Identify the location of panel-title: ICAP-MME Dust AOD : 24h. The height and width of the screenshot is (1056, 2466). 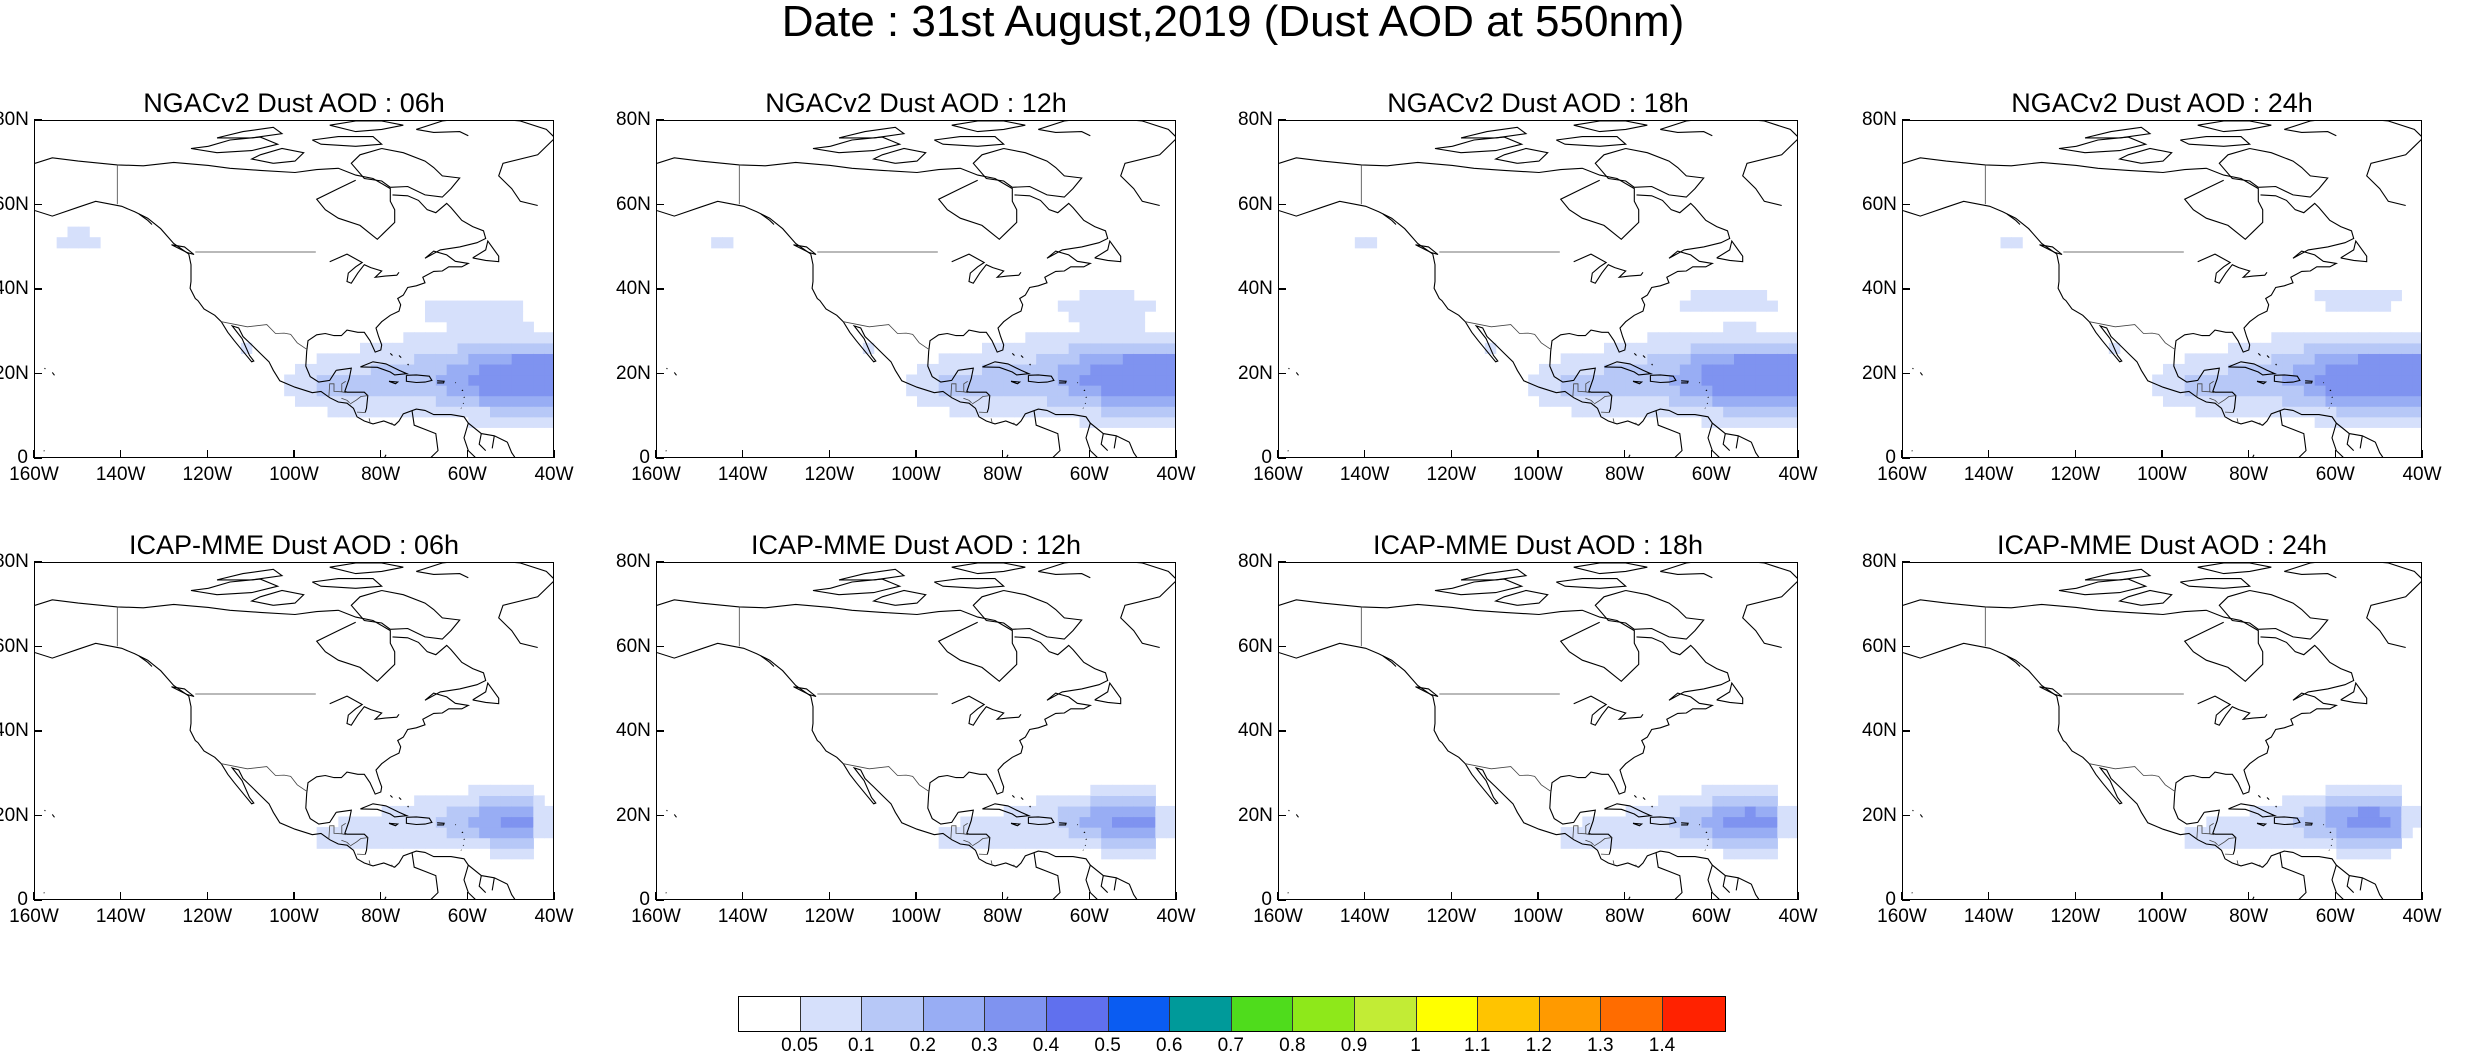
(2162, 545).